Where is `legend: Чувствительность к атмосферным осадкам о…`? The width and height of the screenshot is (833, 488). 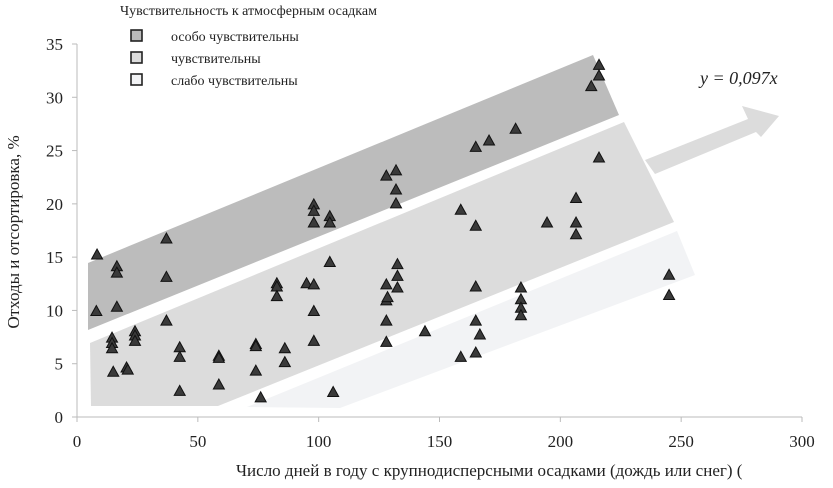 legend: Чувствительность к атмосферным осадкам о… is located at coordinates (248, 46).